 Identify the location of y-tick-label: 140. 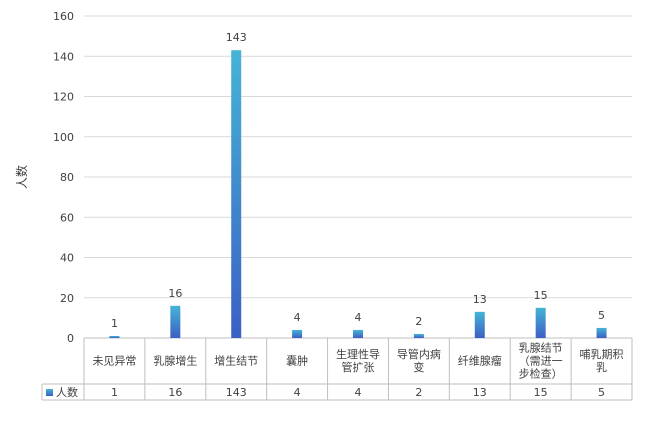
(63, 56).